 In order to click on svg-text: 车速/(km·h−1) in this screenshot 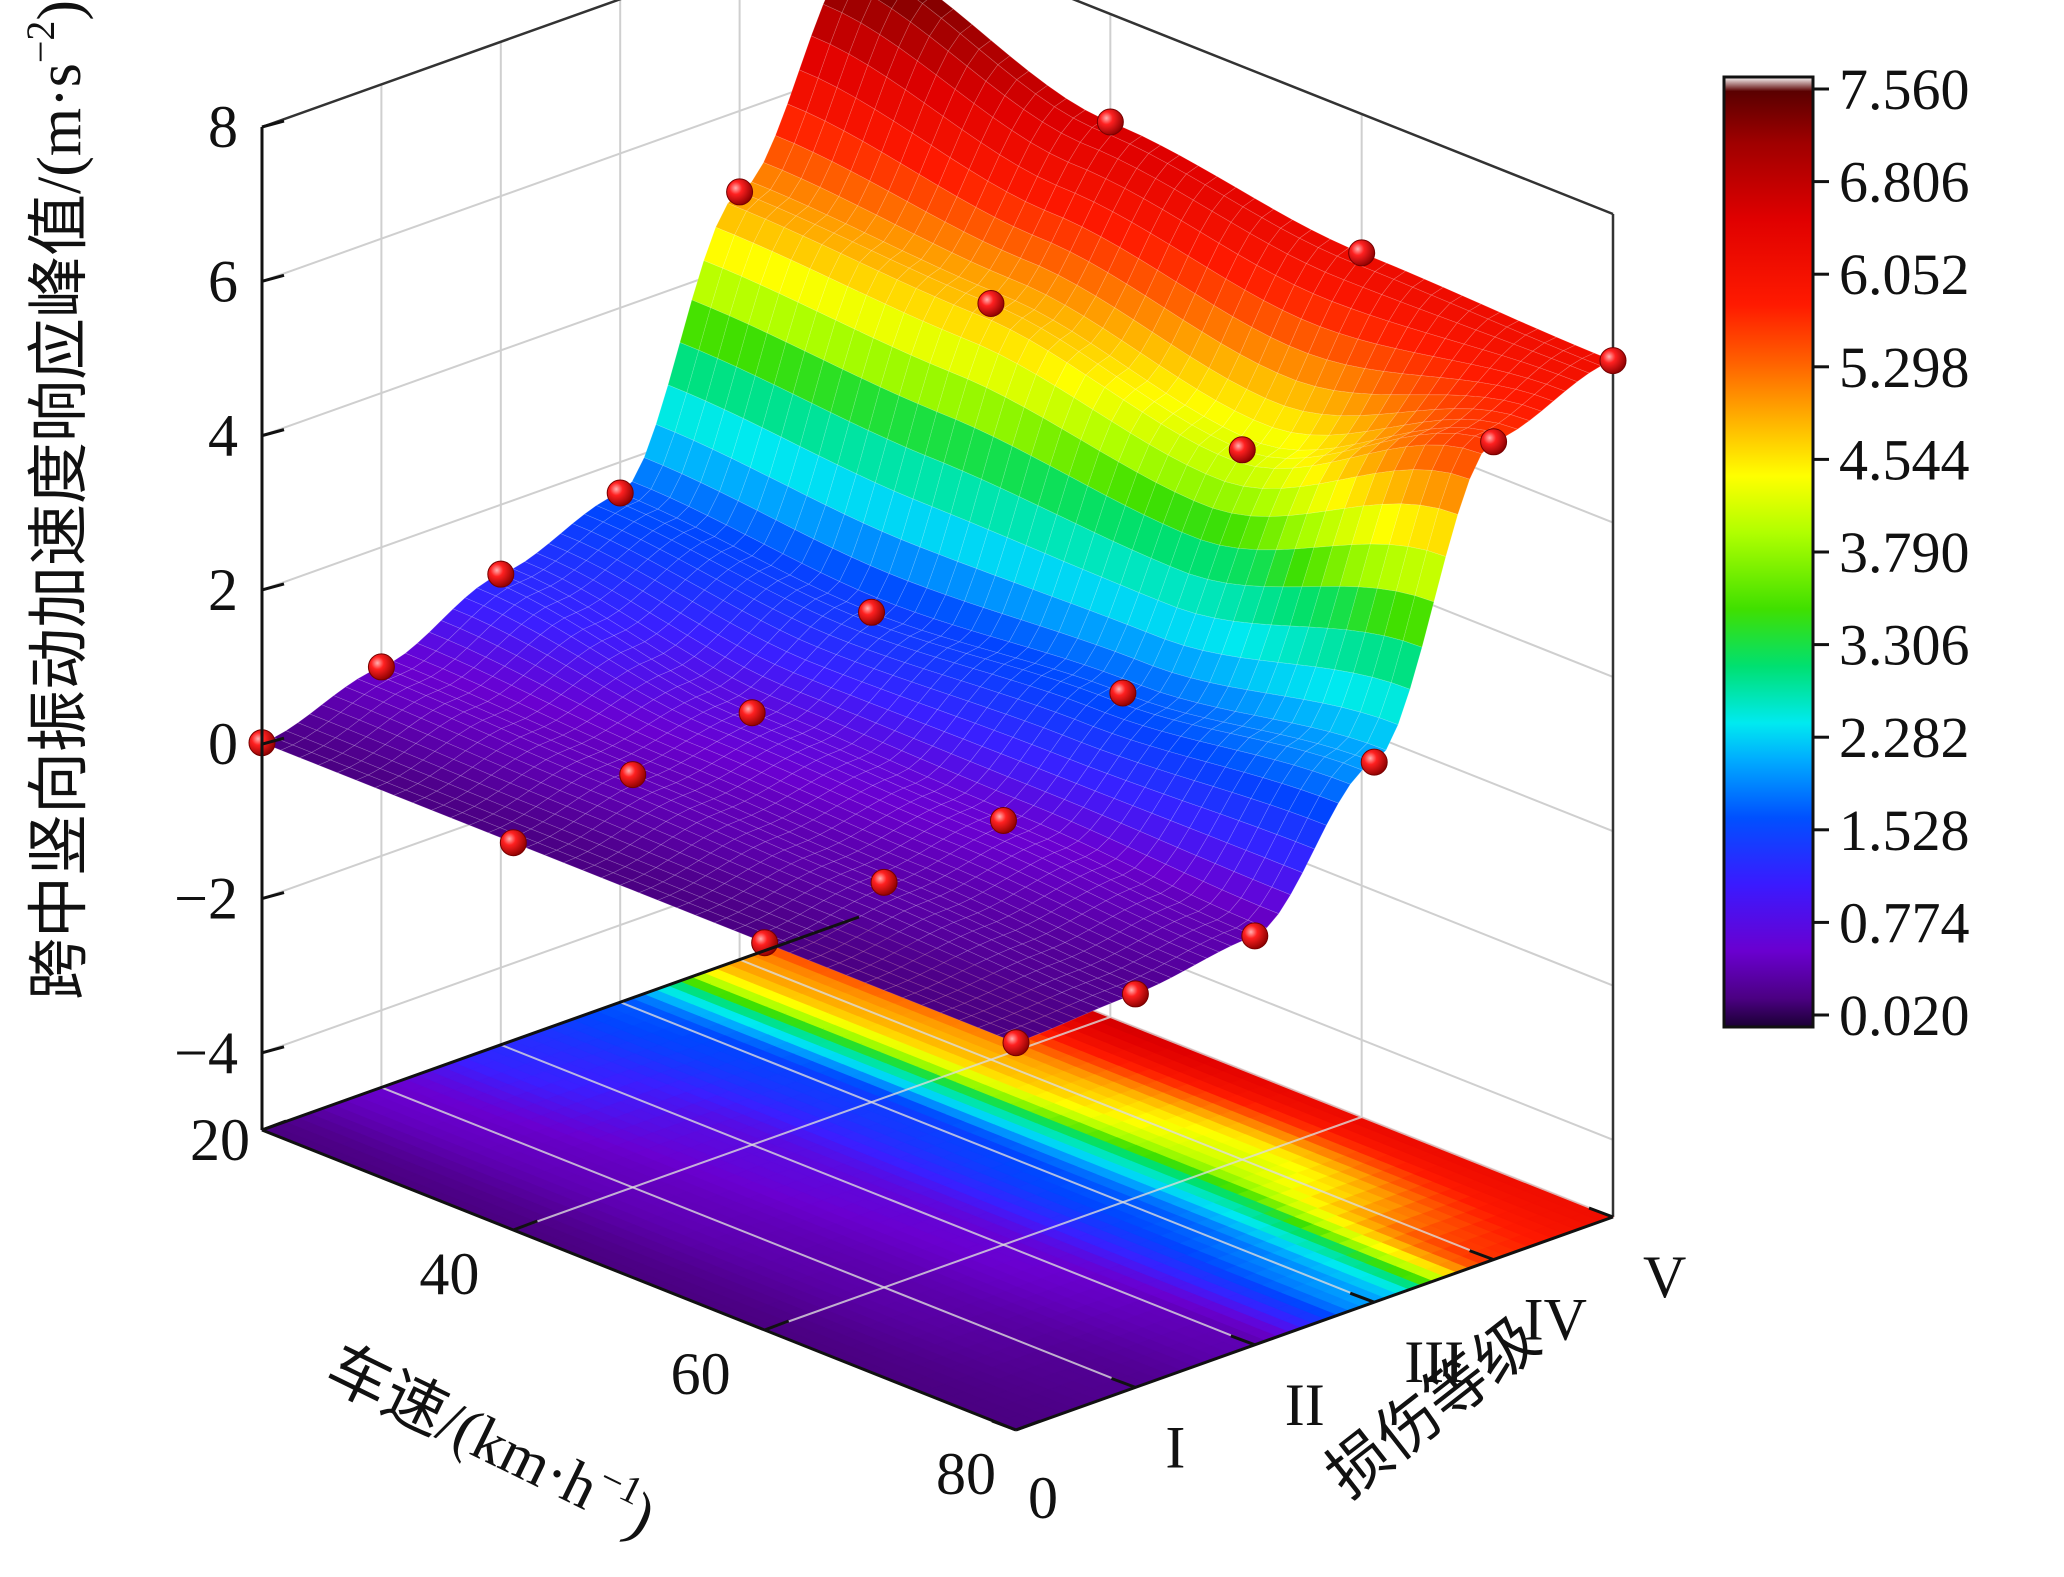, I will do `click(492, 1438)`.